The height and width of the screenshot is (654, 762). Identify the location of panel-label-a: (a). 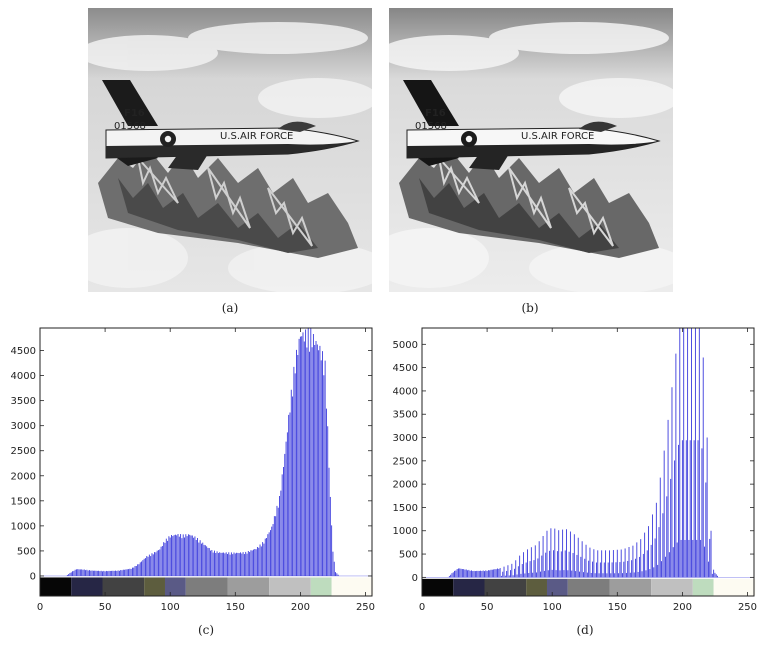
(230, 308).